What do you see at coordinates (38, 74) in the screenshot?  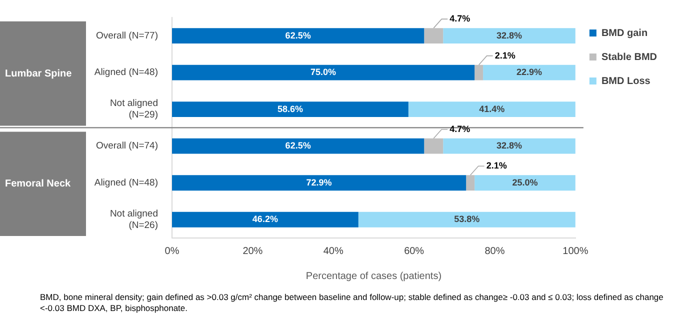 I see `text: Lumbar Spine` at bounding box center [38, 74].